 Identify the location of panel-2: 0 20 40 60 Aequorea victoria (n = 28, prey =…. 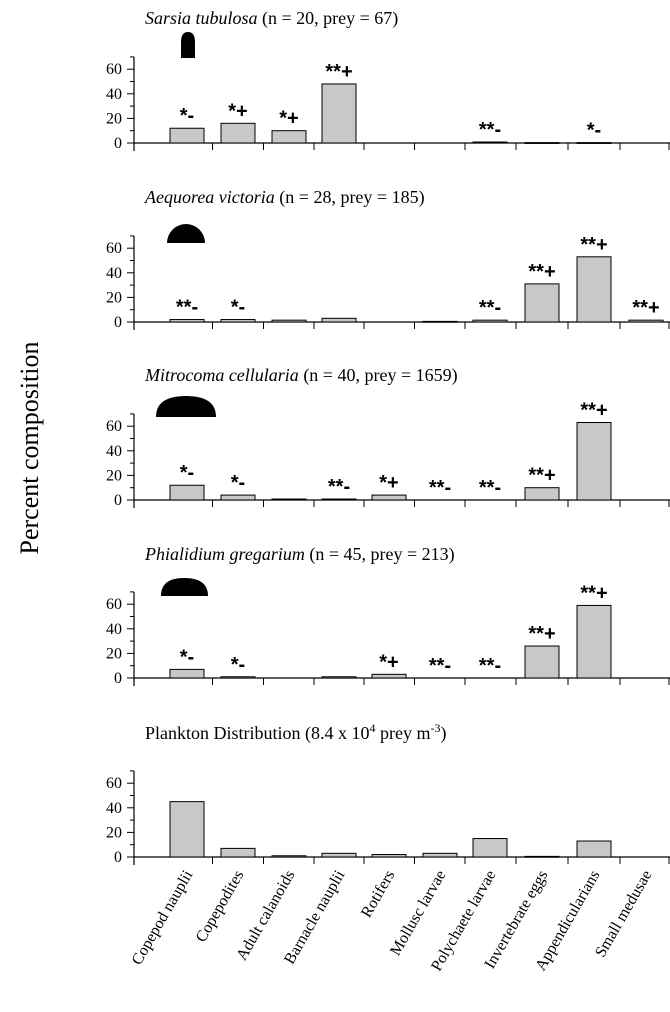
(388, 259).